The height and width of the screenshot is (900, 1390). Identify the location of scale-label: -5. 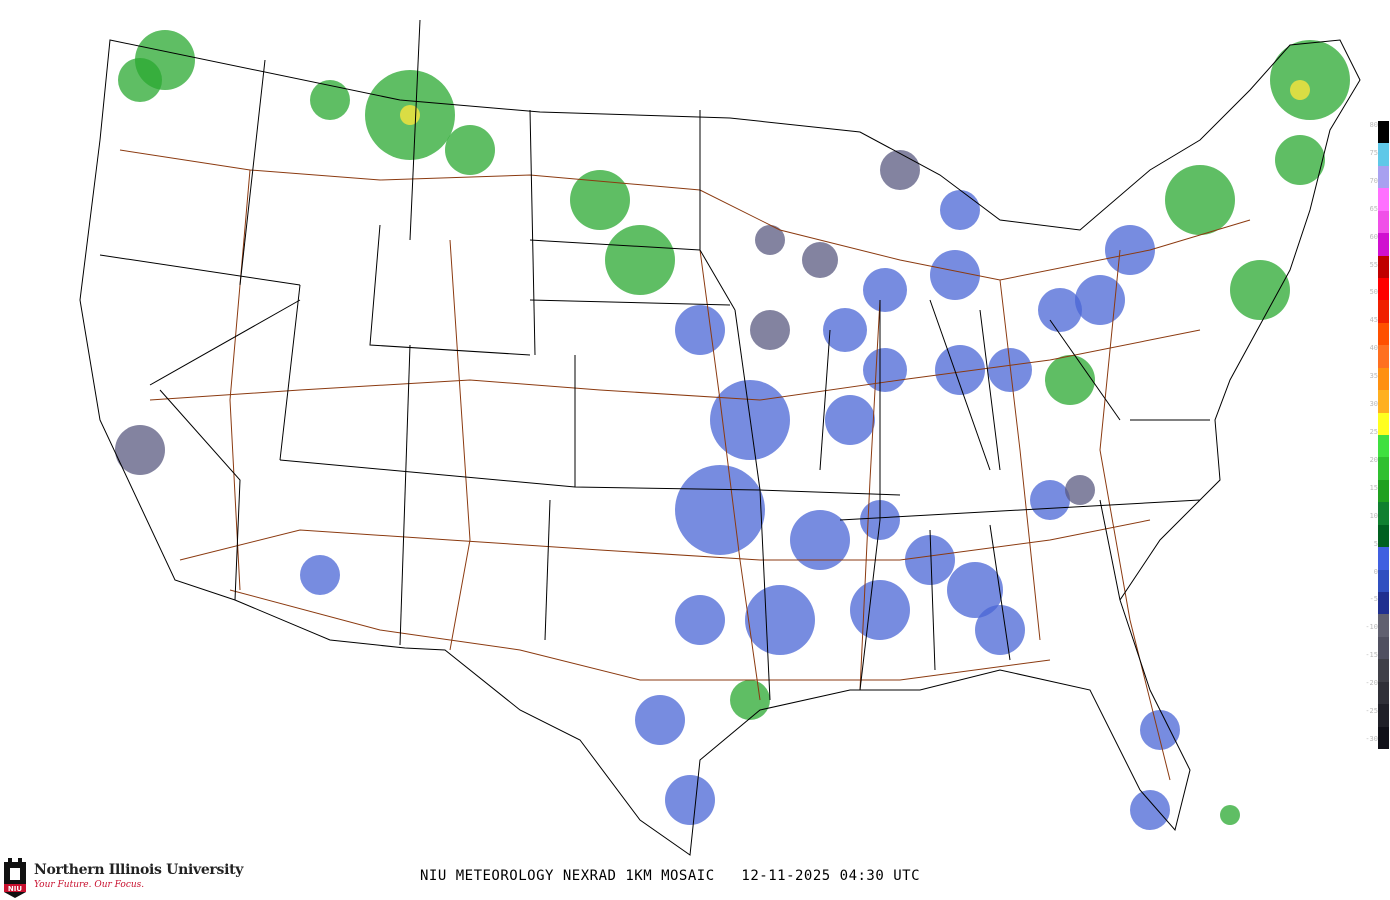
(1373, 599).